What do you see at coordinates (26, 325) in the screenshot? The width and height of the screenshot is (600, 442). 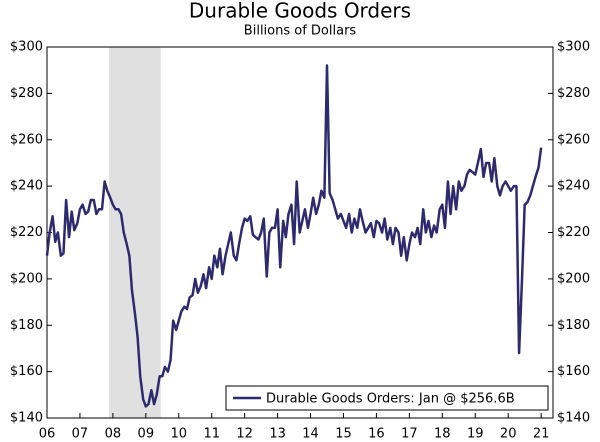 I see `y-tick-label: $180` at bounding box center [26, 325].